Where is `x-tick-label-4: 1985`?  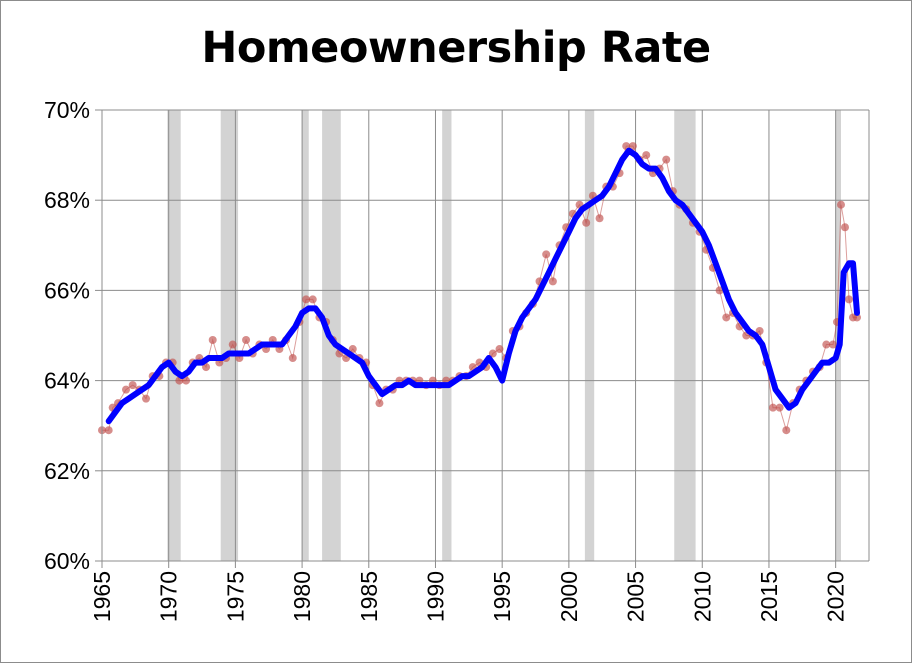 x-tick-label-4: 1985 is located at coordinates (369, 596).